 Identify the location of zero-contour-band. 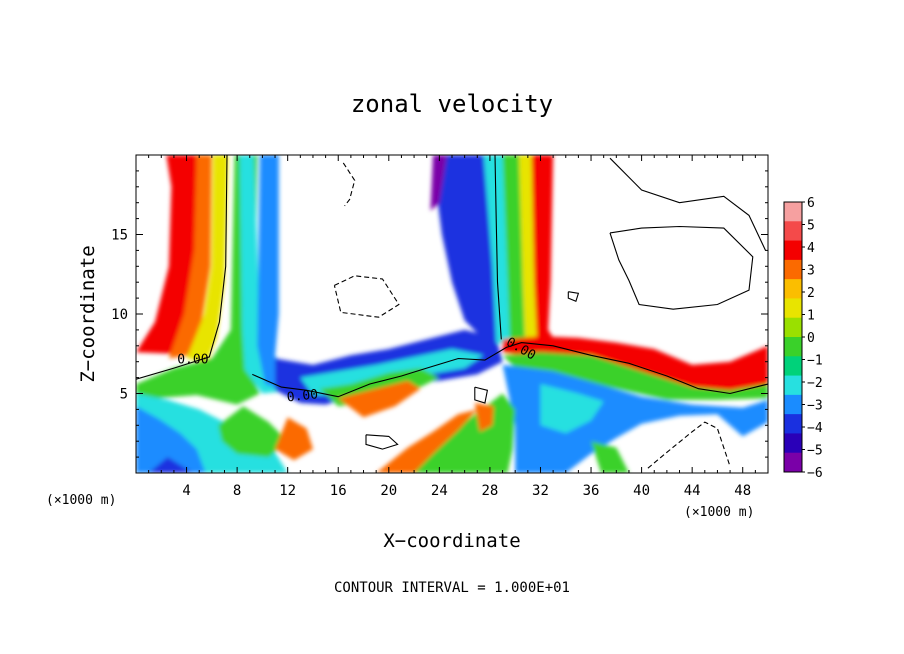
(510, 370).